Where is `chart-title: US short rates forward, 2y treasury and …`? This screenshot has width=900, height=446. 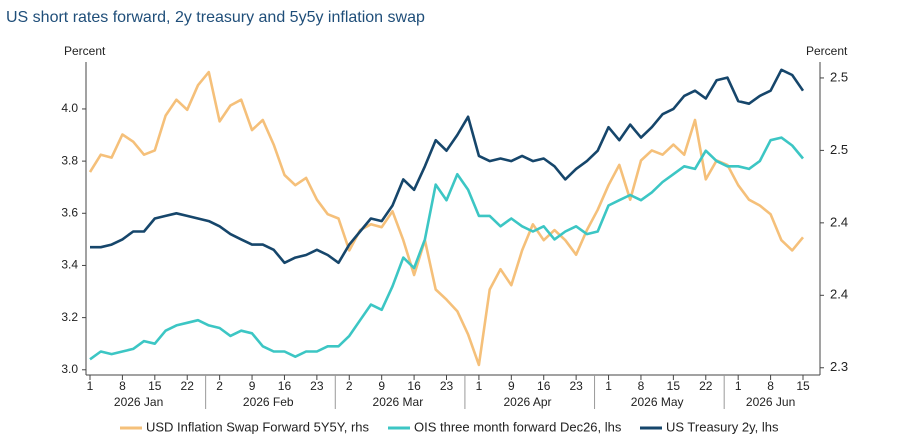 chart-title: US short rates forward, 2y treasury and … is located at coordinates (215, 17).